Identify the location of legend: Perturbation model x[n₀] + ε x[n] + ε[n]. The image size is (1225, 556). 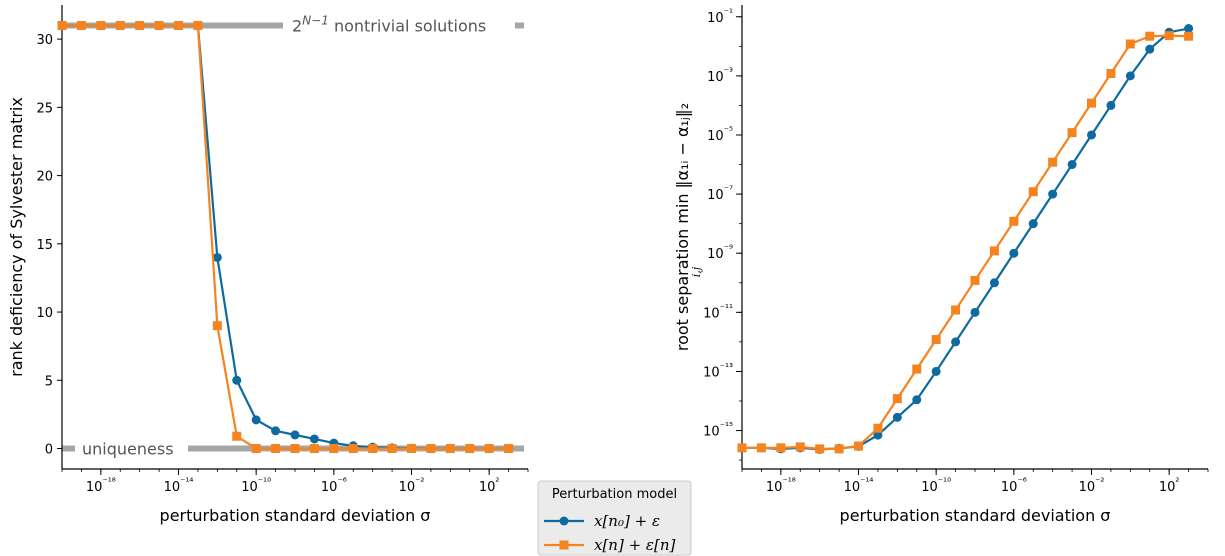
(614, 518).